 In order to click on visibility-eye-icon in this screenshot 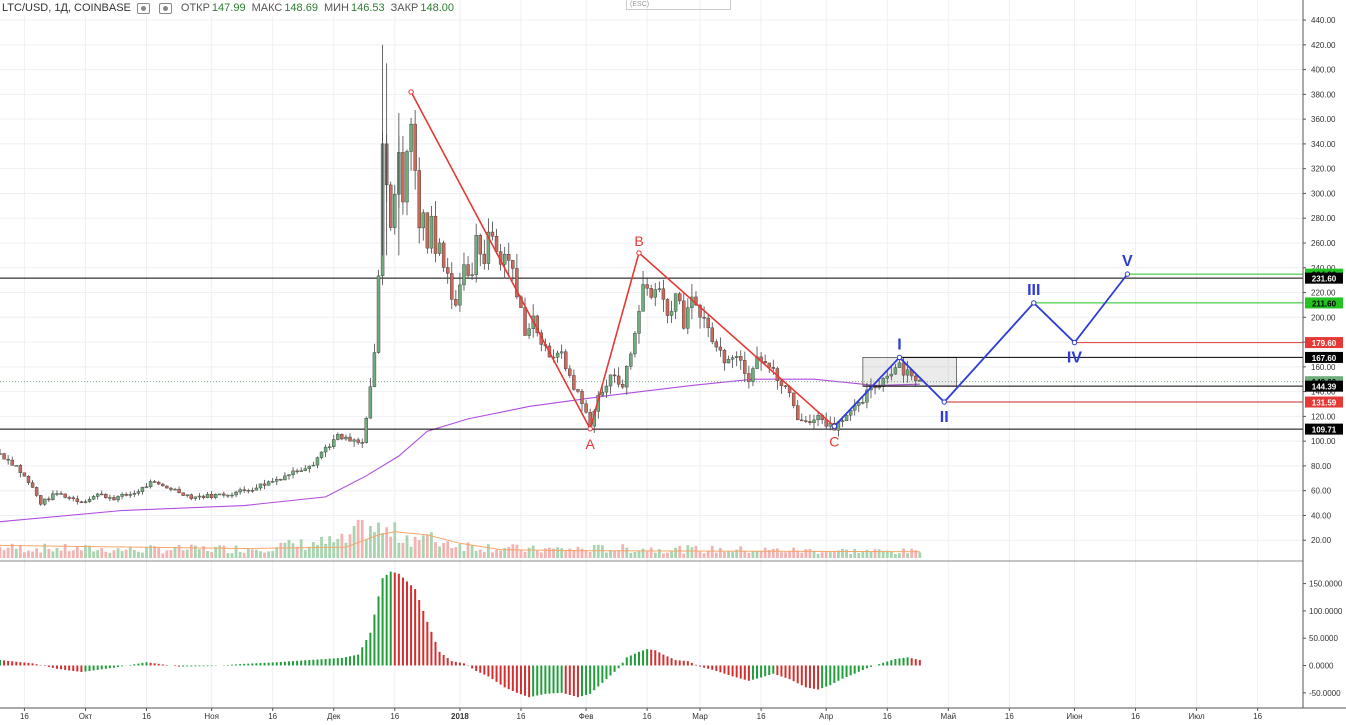, I will do `click(143, 8)`.